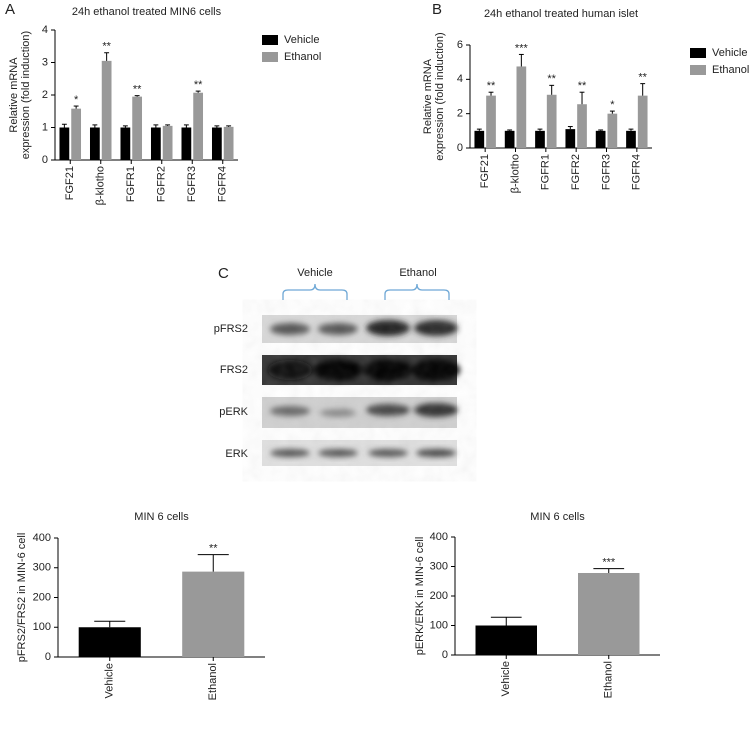  I want to click on panel-label: B, so click(437, 9).